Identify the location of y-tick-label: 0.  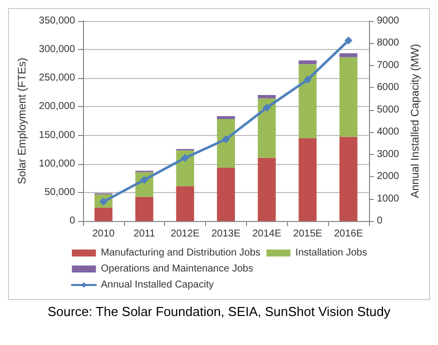
(72, 221).